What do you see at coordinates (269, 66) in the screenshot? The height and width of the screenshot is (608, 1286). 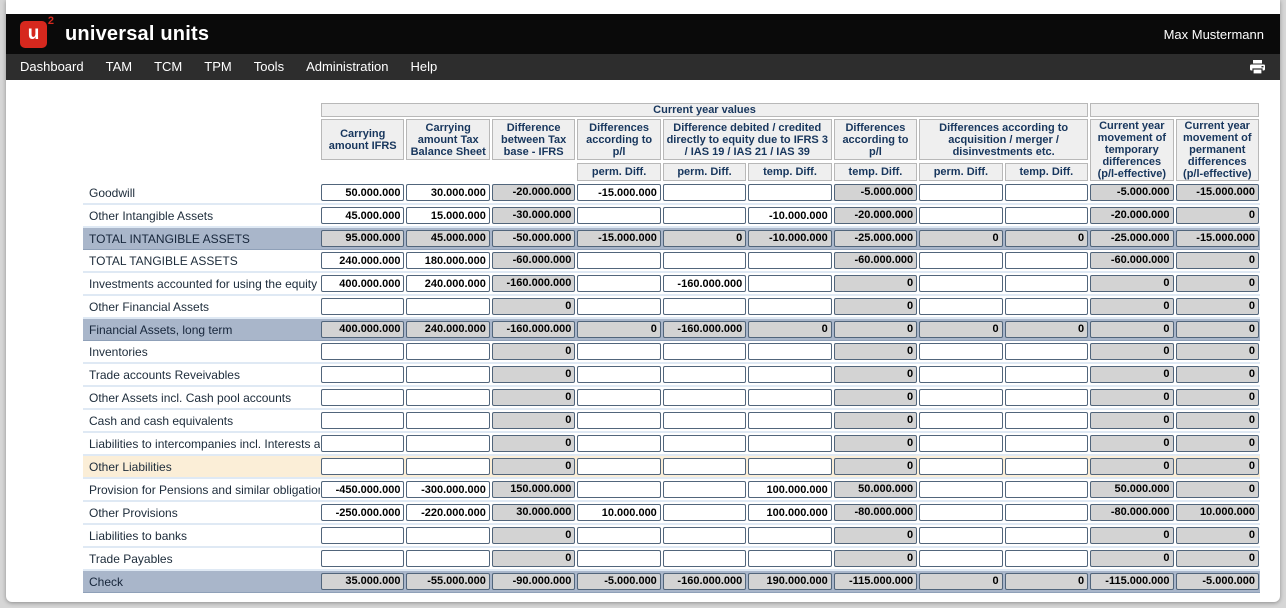 I see `nav-item-tools: Tools` at bounding box center [269, 66].